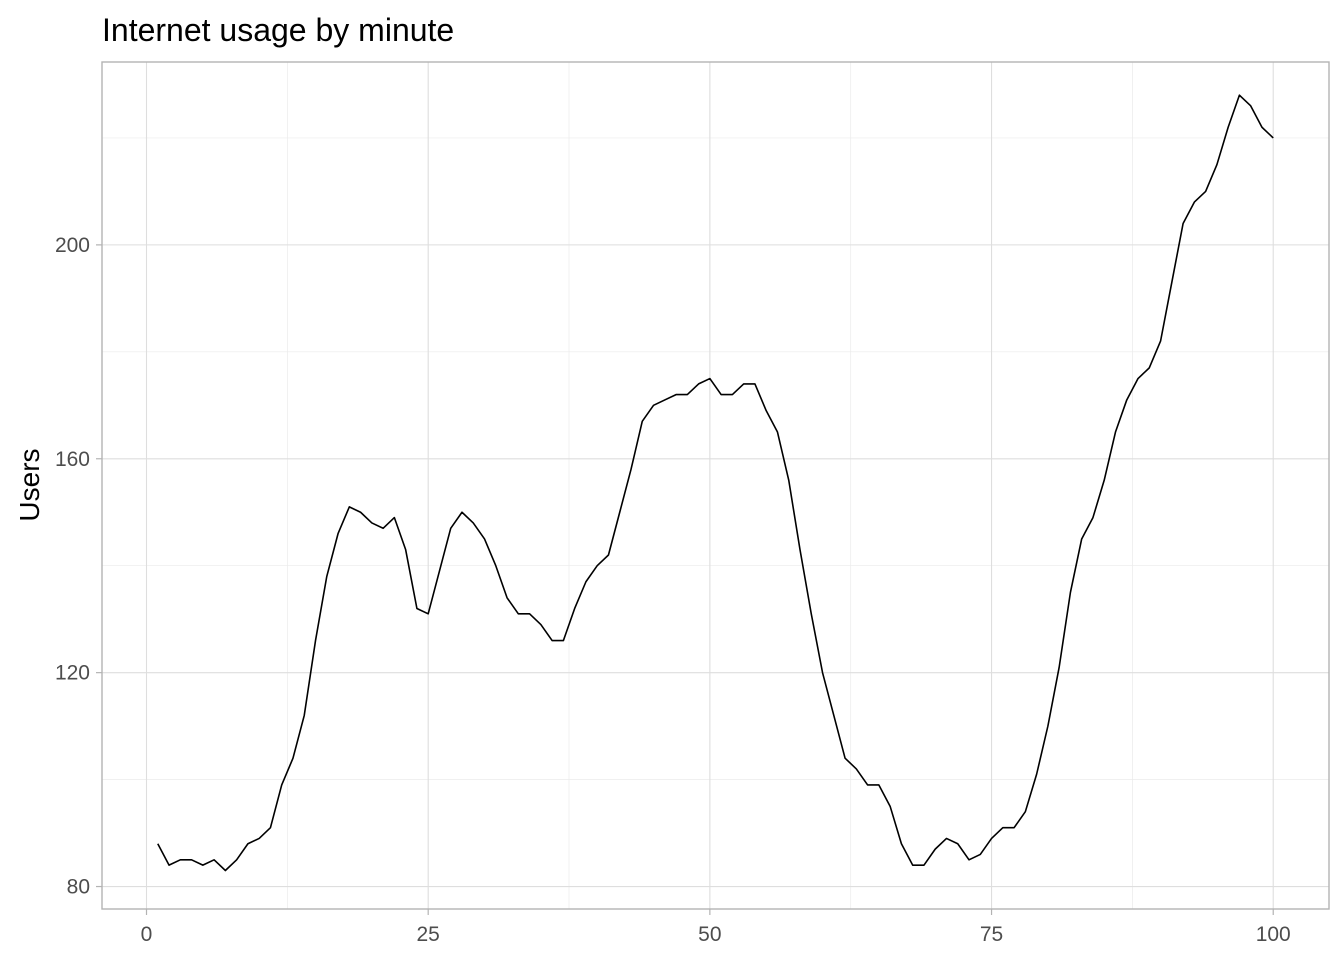 This screenshot has width=1344, height=960. What do you see at coordinates (78, 887) in the screenshot?
I see `y-tick-label: 80` at bounding box center [78, 887].